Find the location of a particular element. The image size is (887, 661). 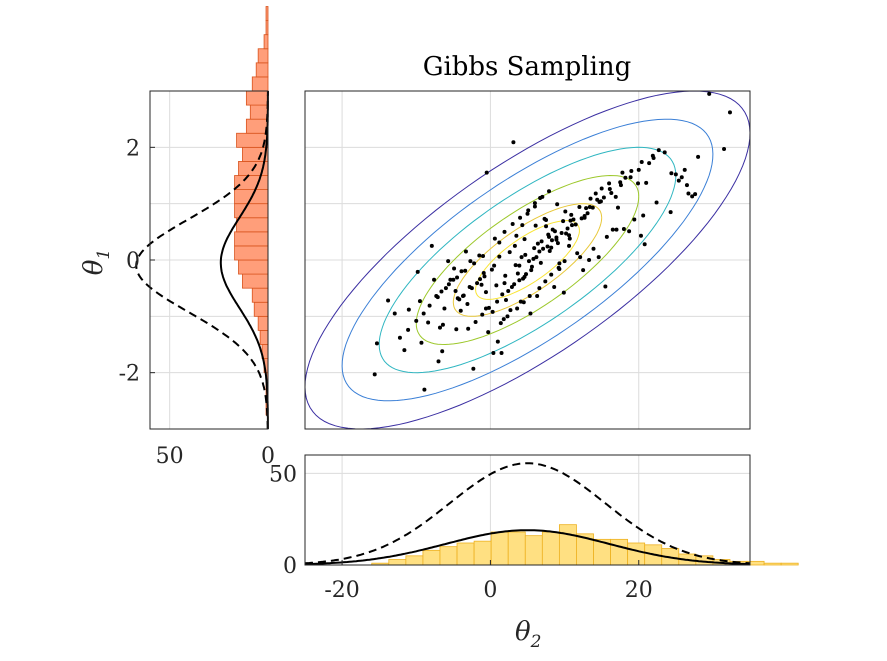

solid-density-curve-bottom is located at coordinates (527, 547).